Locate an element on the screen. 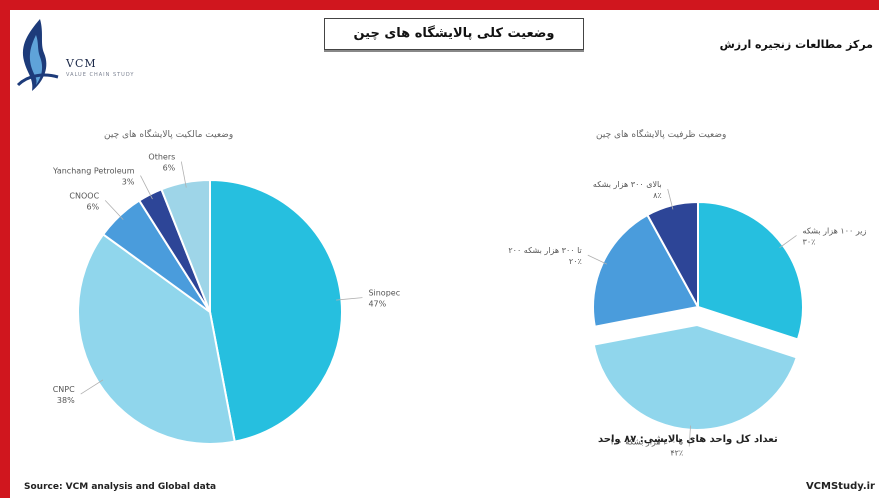 This screenshot has width=879, height=498. source-note: Source: VCM analysis and Global data is located at coordinates (120, 487).